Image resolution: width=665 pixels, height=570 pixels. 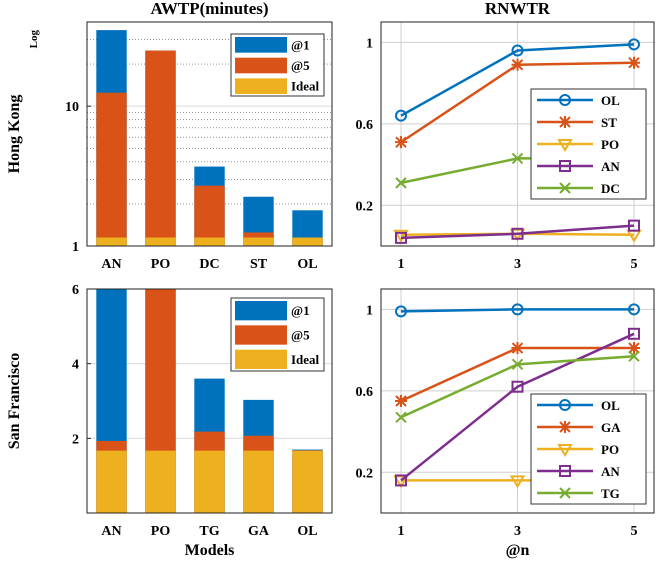 What do you see at coordinates (634, 264) in the screenshot?
I see `x-tick-label: 5` at bounding box center [634, 264].